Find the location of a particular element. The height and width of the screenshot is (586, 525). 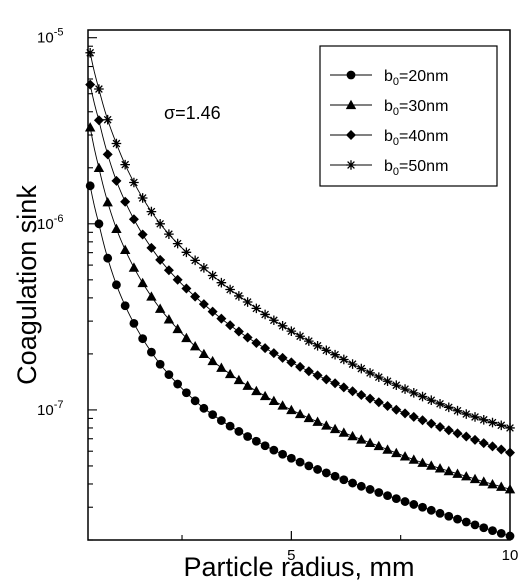

legend-marker is located at coordinates (351, 135).